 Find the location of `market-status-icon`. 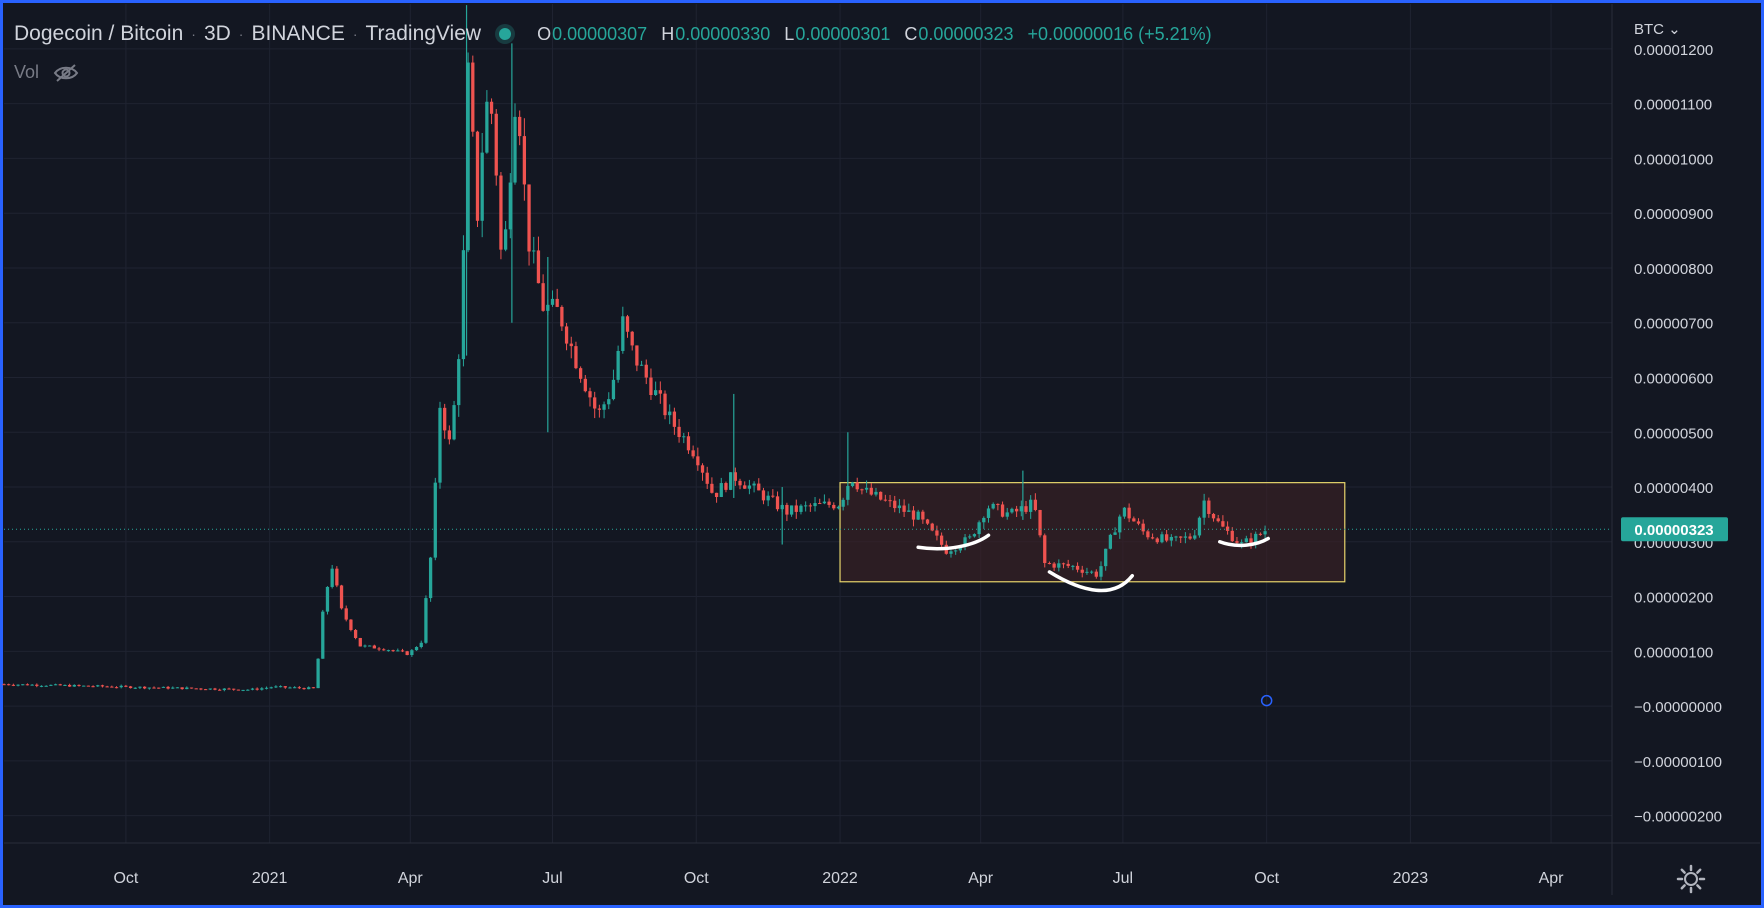

market-status-icon is located at coordinates (505, 34).